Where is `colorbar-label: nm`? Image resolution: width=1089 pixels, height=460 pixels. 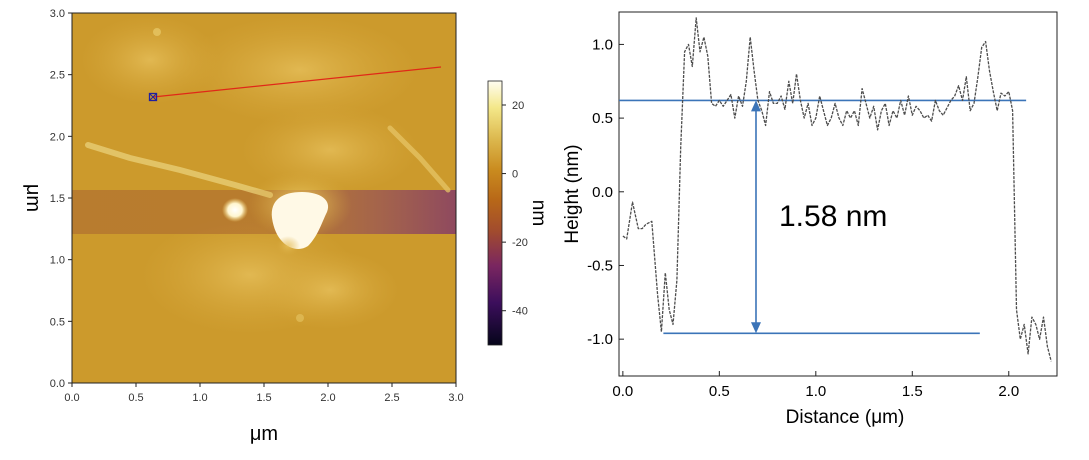 colorbar-label: nm is located at coordinates (538, 213).